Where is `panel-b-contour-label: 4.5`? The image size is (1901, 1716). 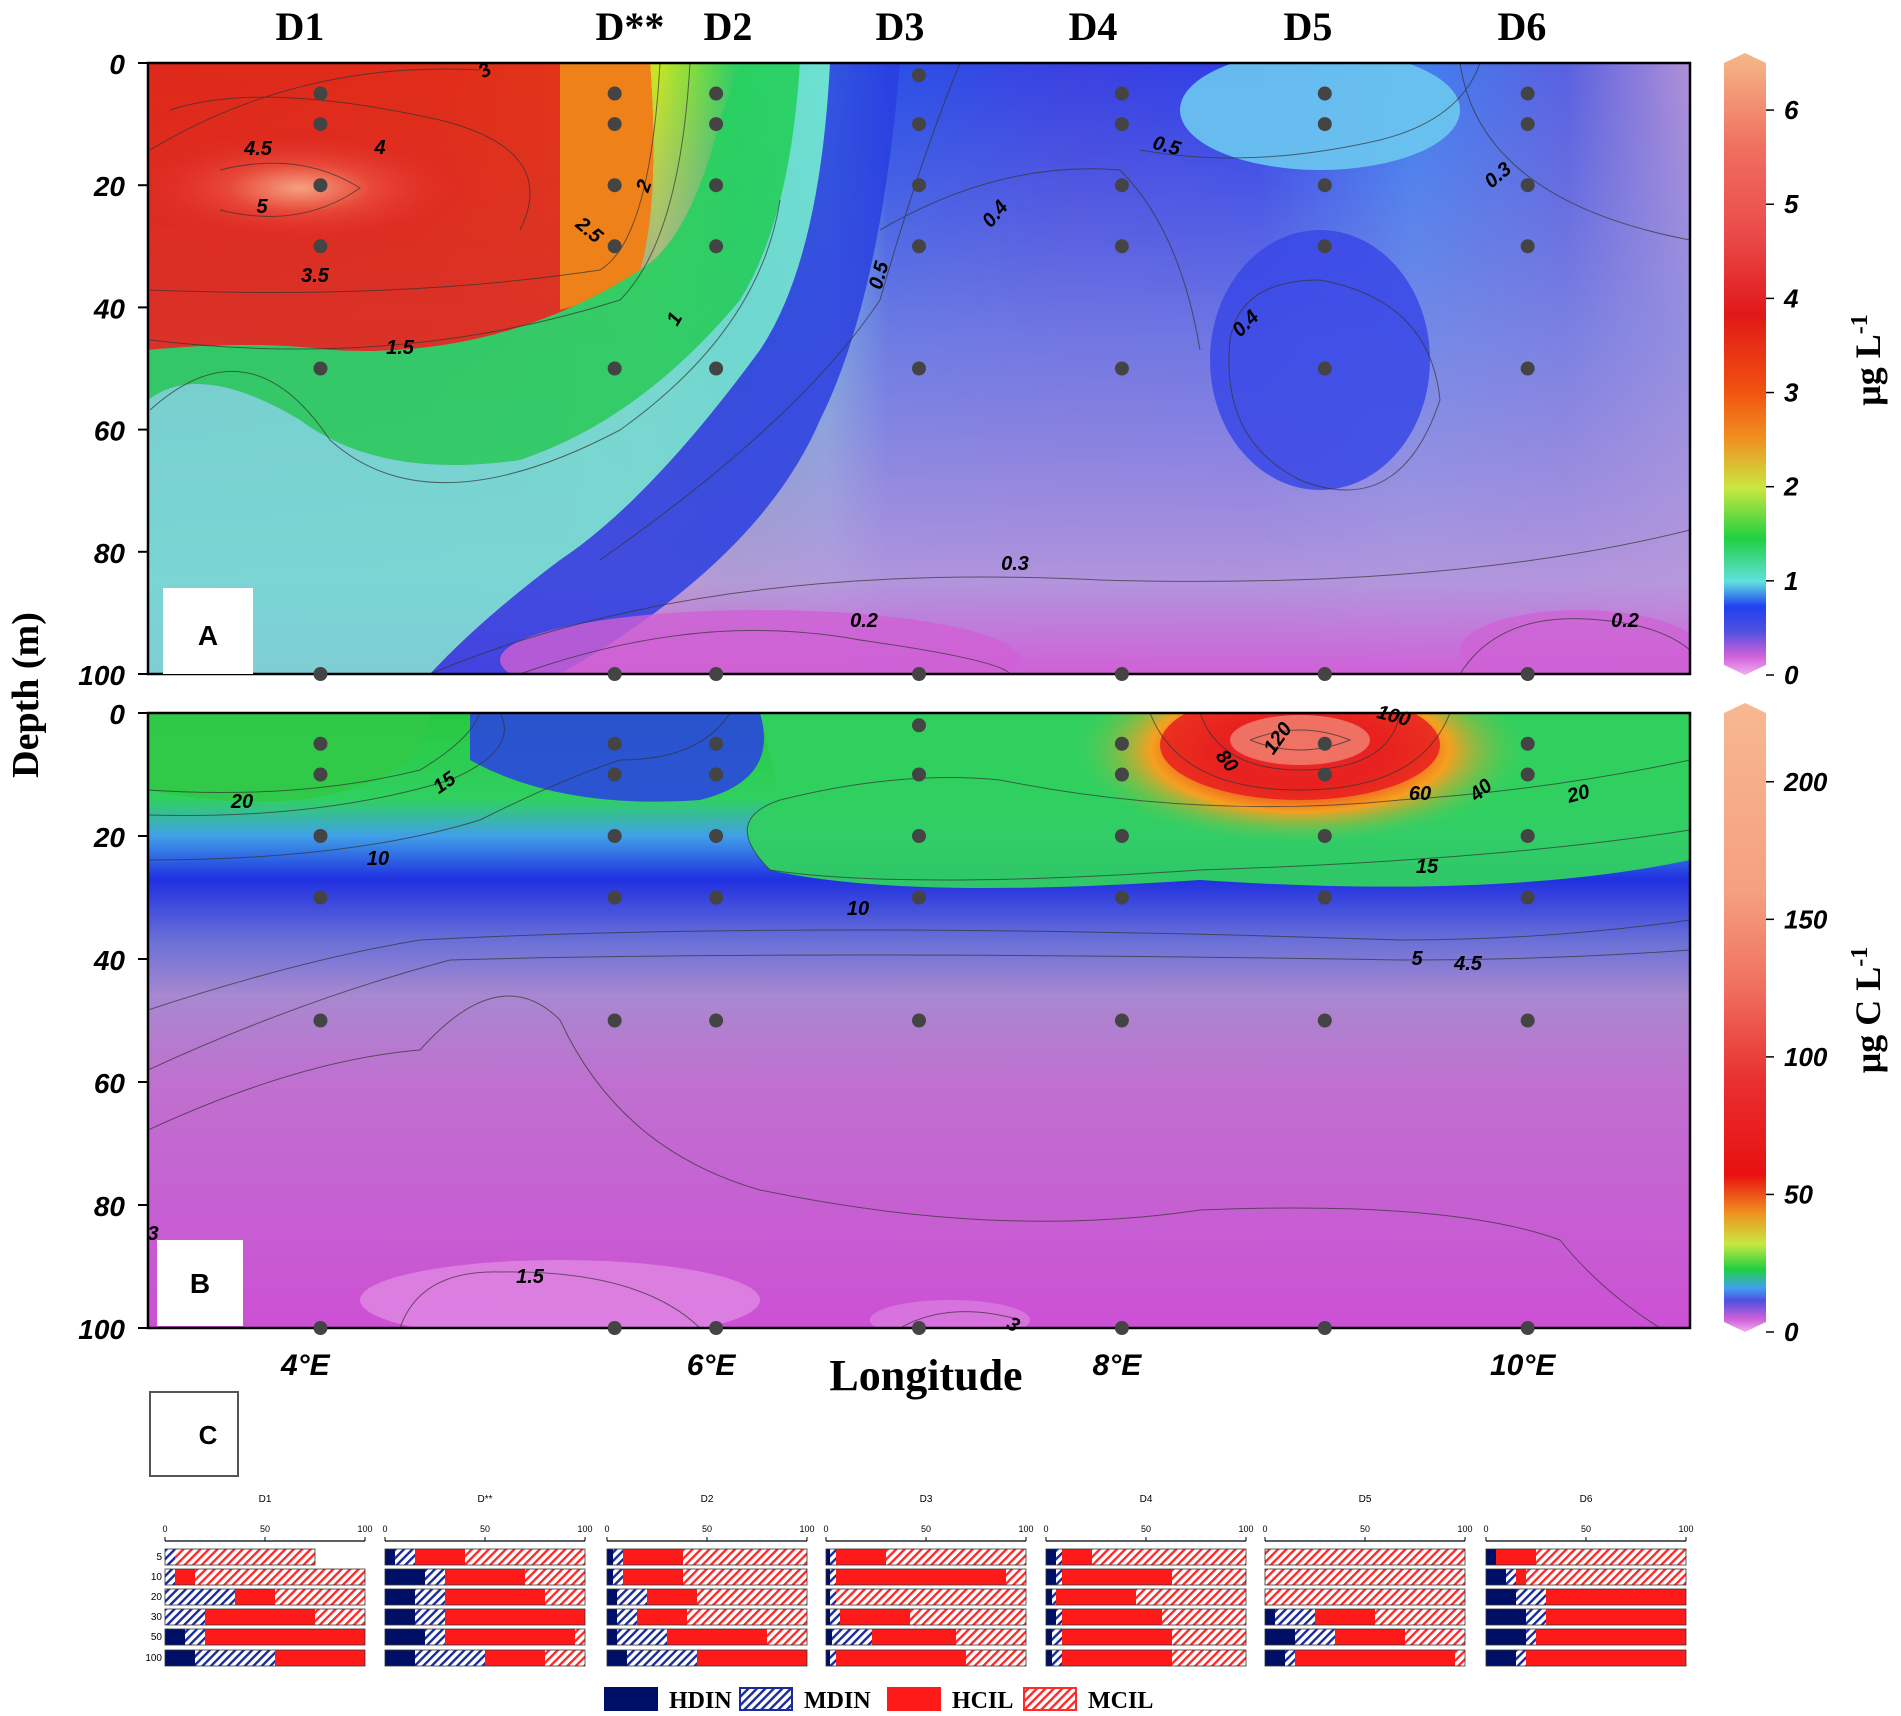
panel-b-contour-label: 4.5 is located at coordinates (1468, 964).